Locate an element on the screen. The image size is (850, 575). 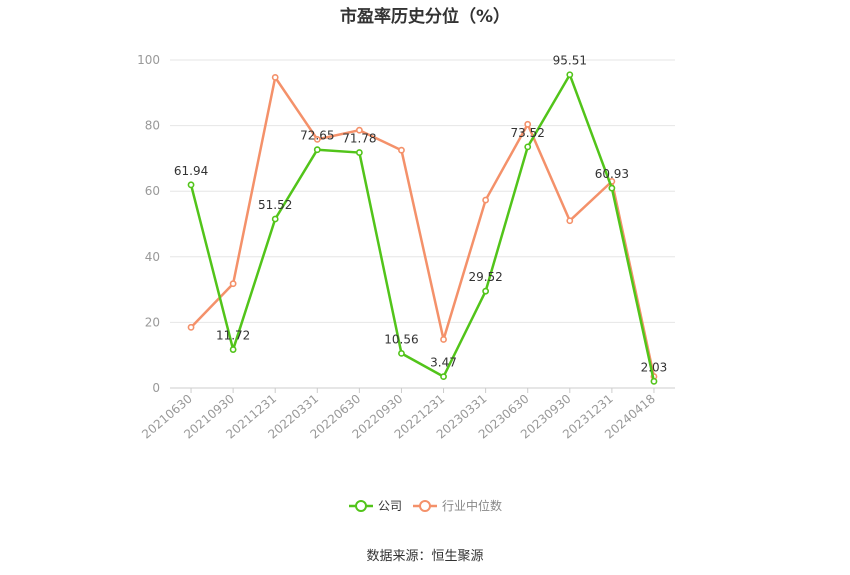
legend: 公司 行业中位数 is located at coordinates (425, 505).